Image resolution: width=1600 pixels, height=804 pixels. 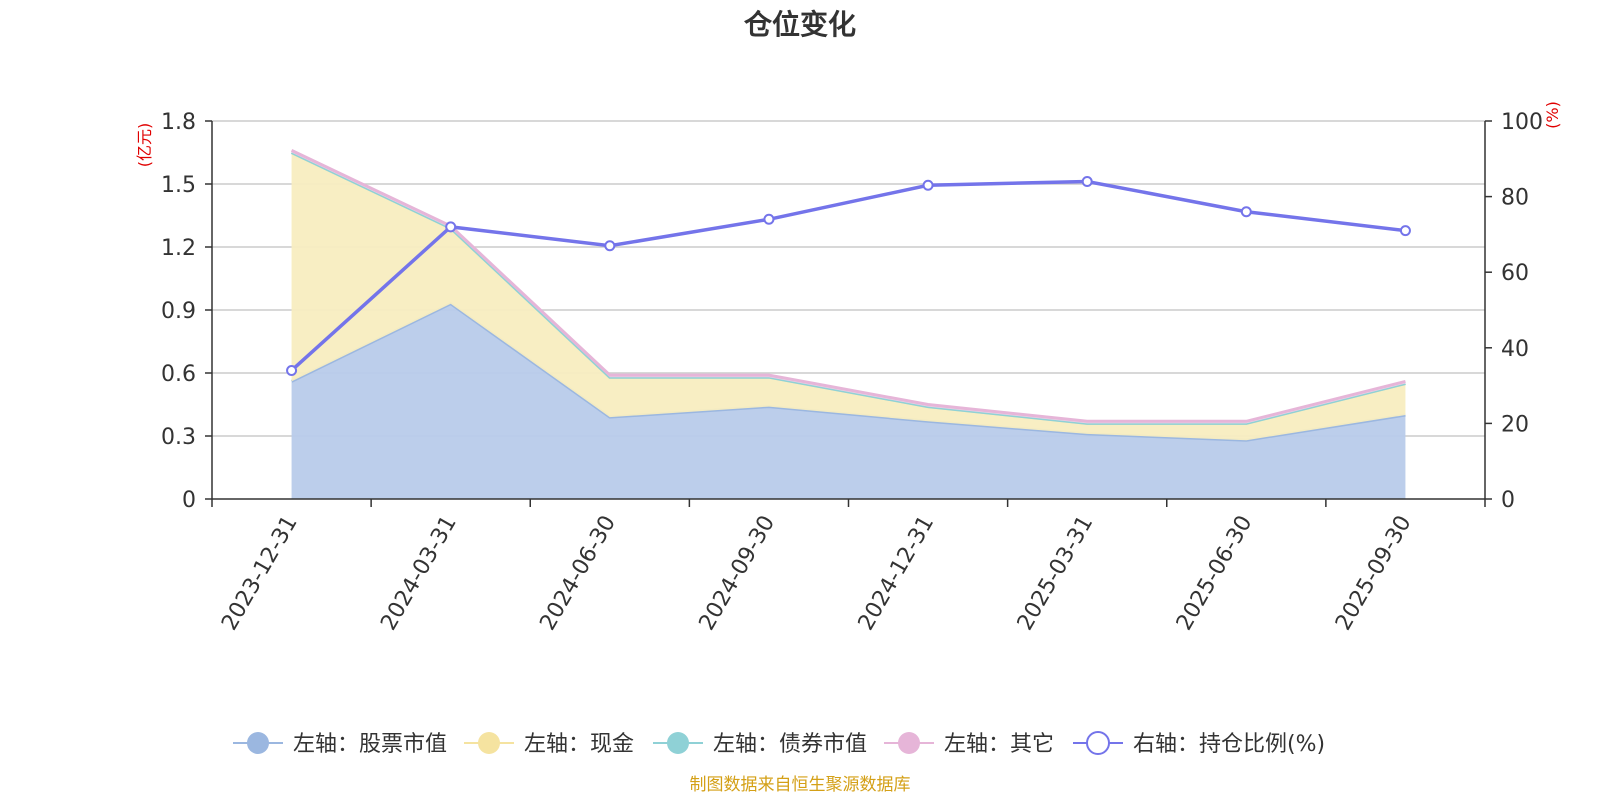 What do you see at coordinates (999, 744) in the screenshot?
I see `legend-label: 左轴：其它` at bounding box center [999, 744].